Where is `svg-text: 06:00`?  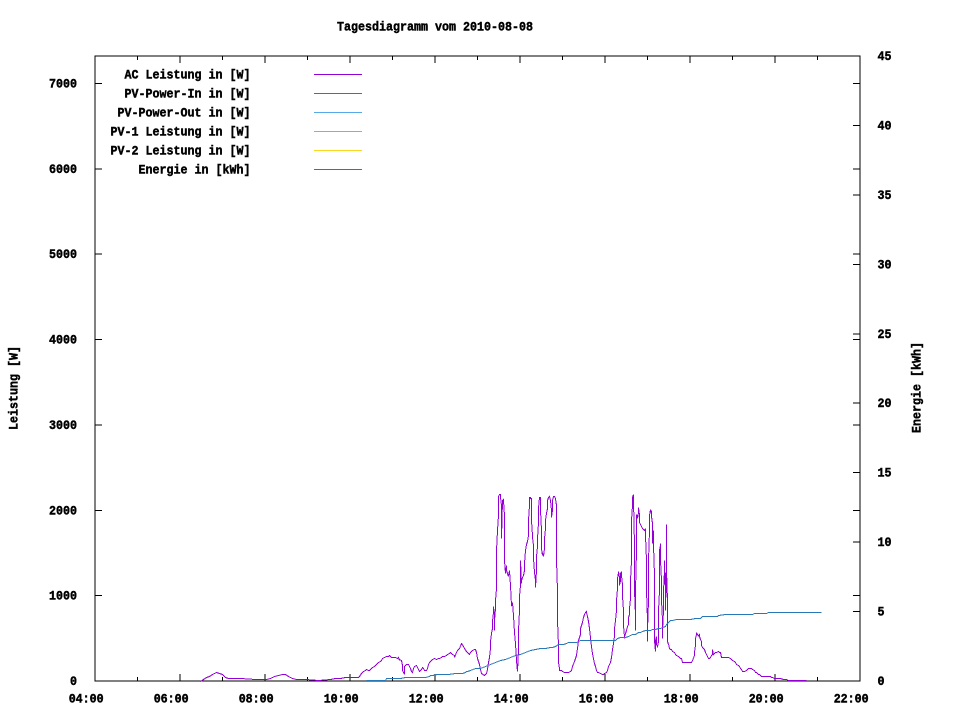 svg-text: 06:00 is located at coordinates (171, 699).